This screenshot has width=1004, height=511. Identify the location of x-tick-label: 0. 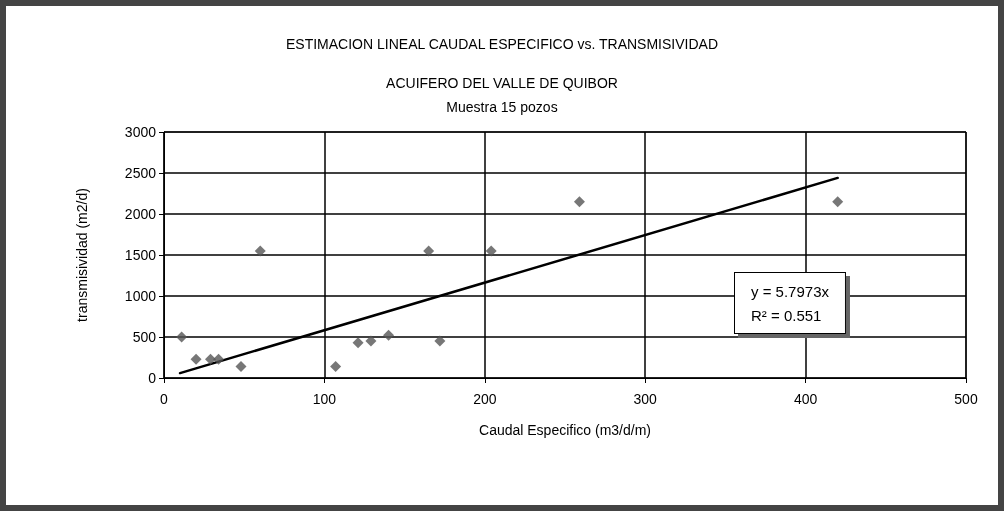
(164, 399).